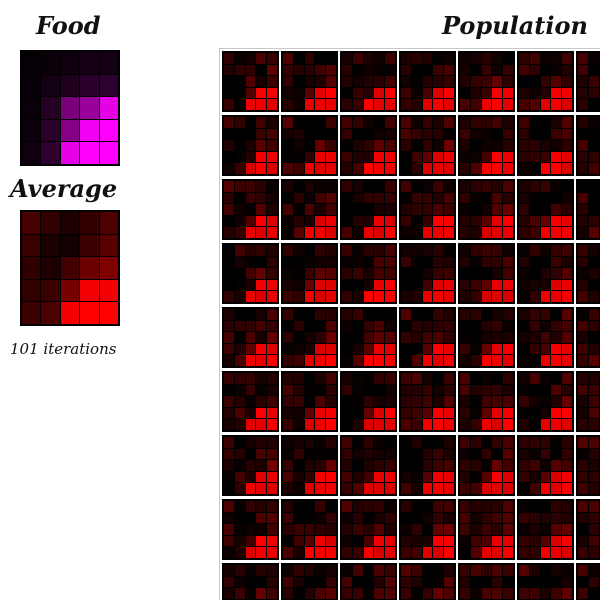  Describe the element at coordinates (31, 268) in the screenshot. I see `average-cell` at that location.